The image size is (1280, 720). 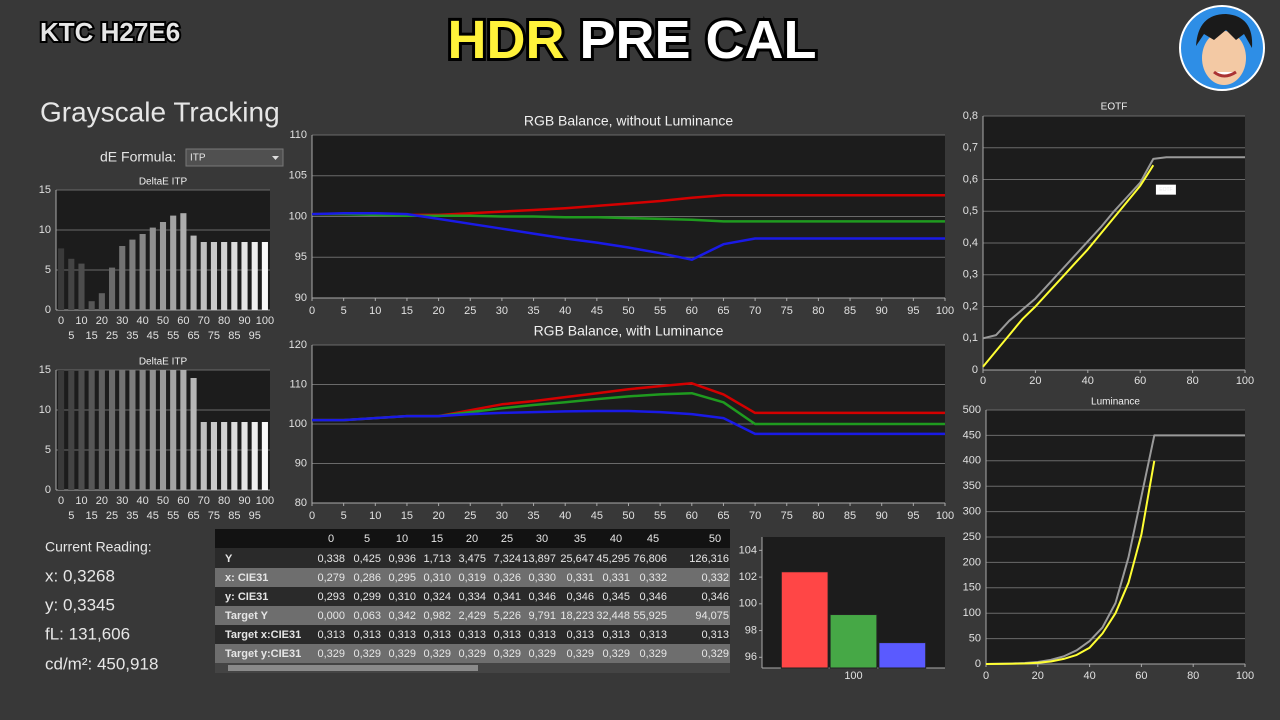 I want to click on cell: 76,806, so click(x=650, y=559).